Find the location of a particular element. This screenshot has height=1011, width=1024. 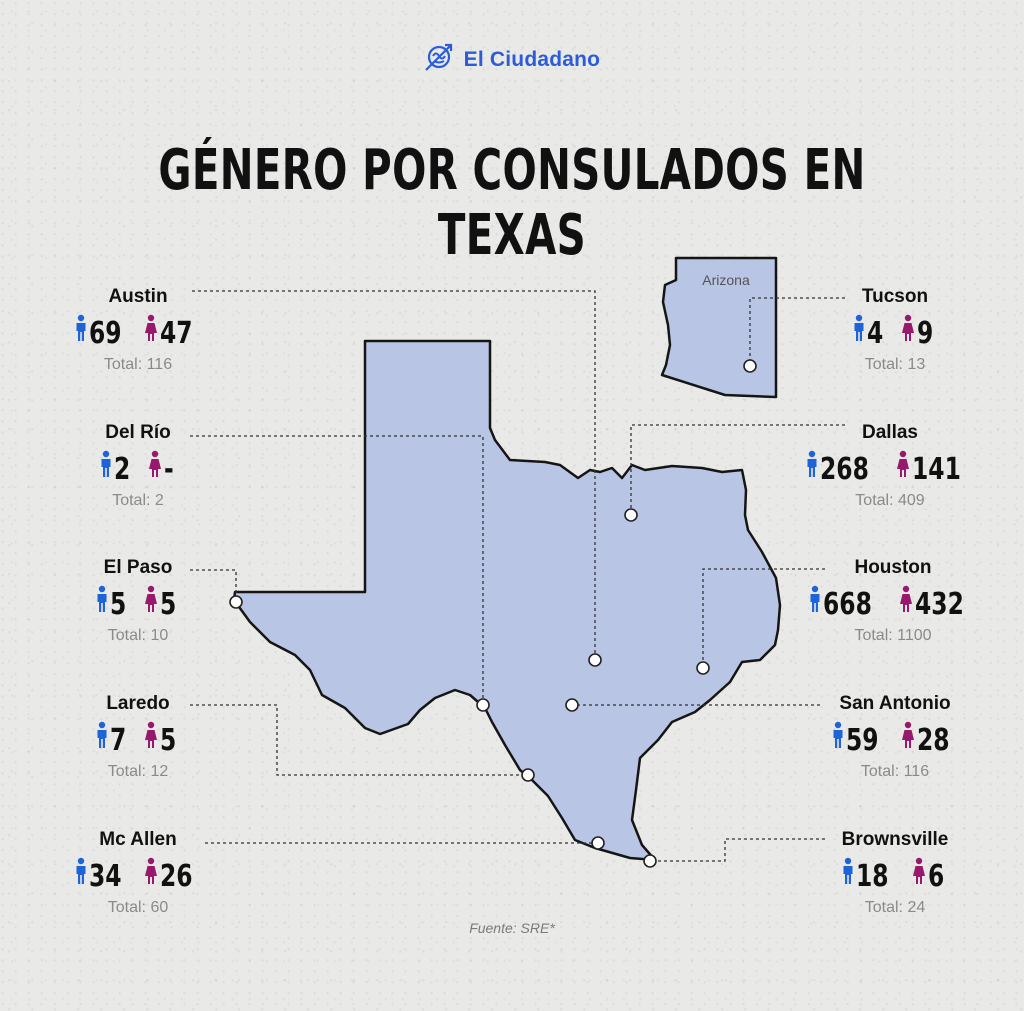

city-name: Austin is located at coordinates (138, 296).